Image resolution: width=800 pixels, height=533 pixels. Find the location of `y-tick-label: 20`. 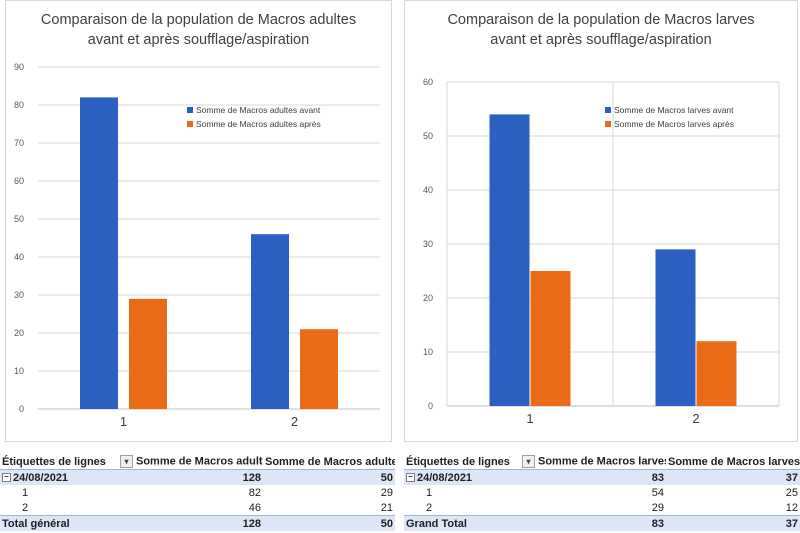

y-tick-label: 20 is located at coordinates (428, 298).